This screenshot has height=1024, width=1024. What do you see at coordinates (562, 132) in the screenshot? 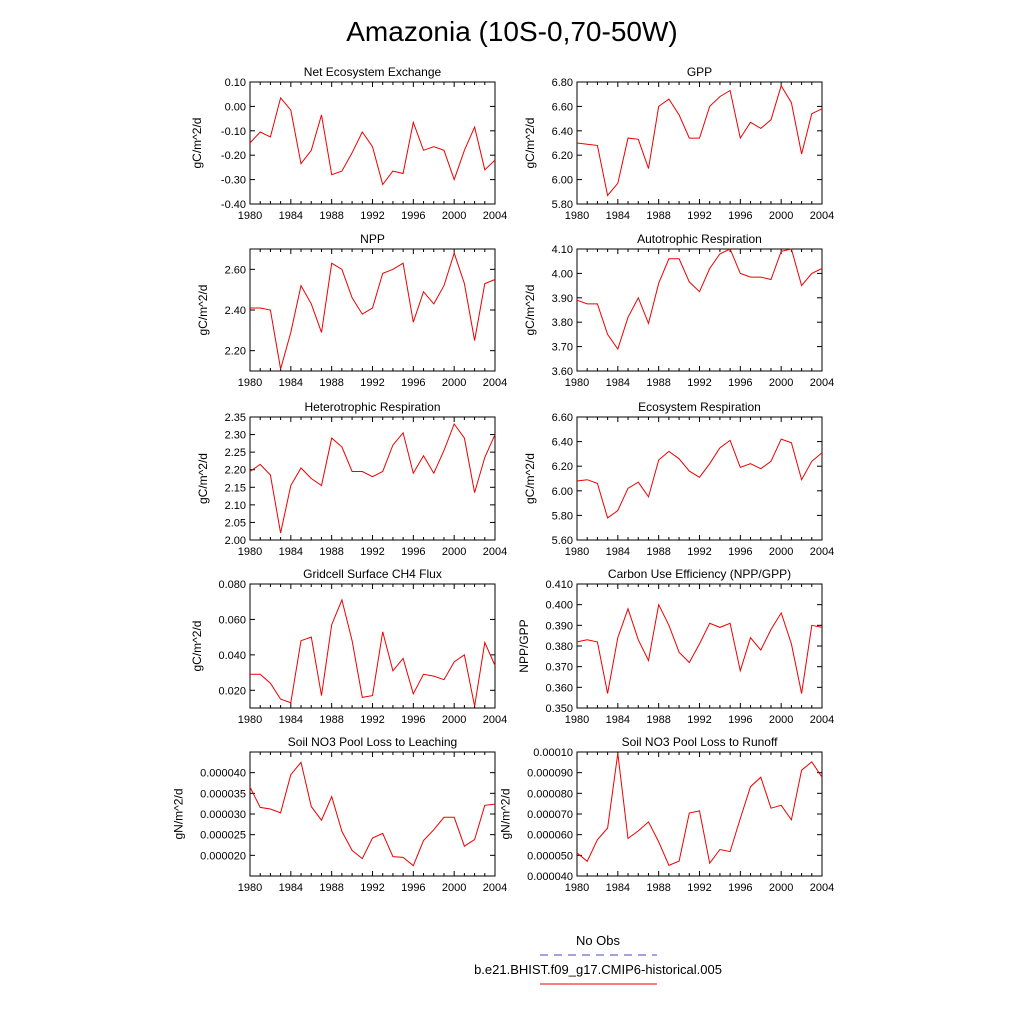
I see `y-tick-label: 6.40` at bounding box center [562, 132].